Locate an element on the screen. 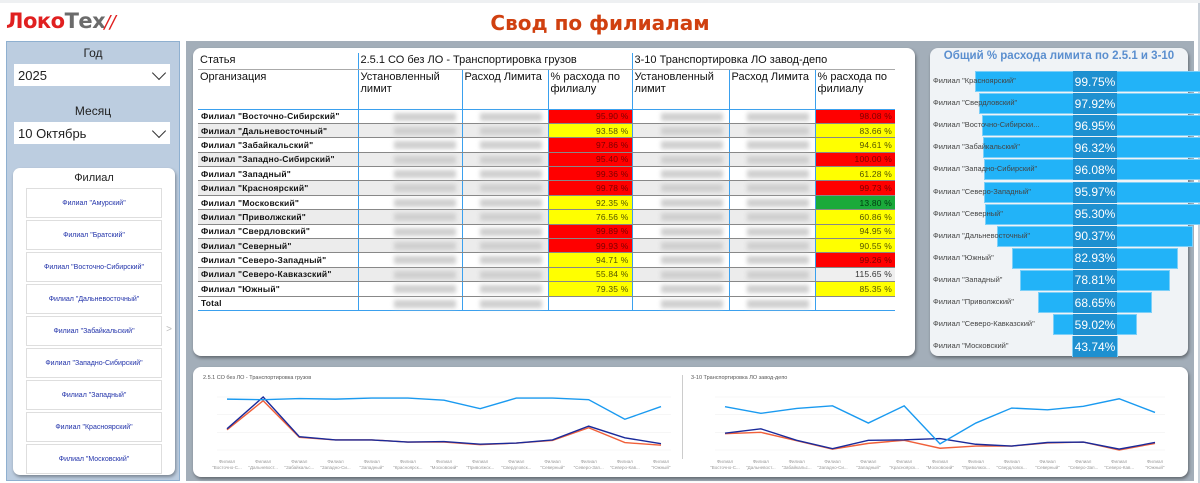  year-label: Год is located at coordinates (93, 53).